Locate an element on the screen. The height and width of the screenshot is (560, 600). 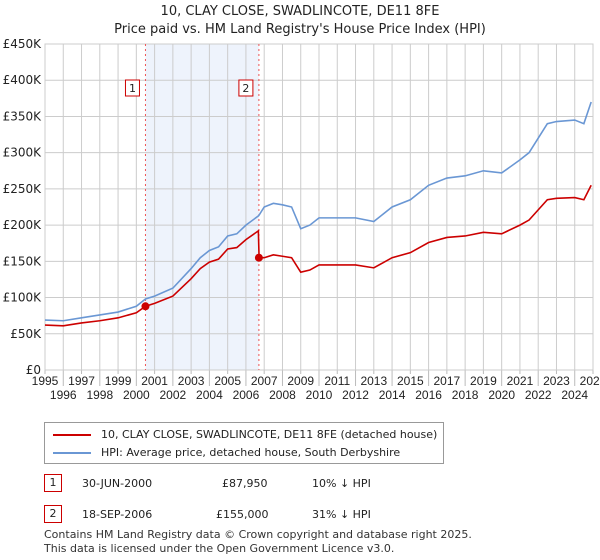
x-tick-label: 2020 is located at coordinates (501, 395).